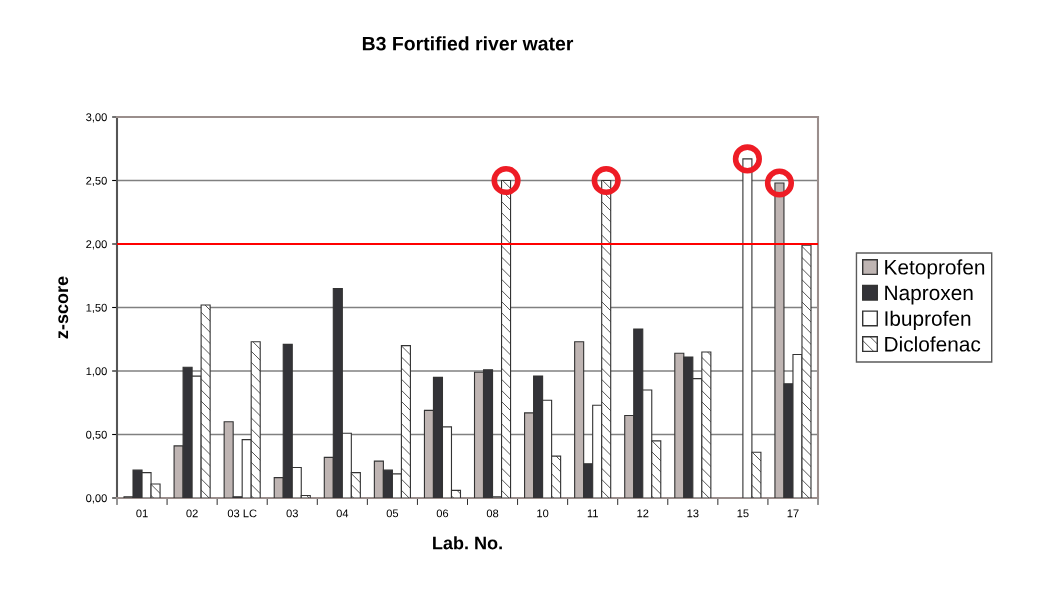 This screenshot has width=1052, height=592. Describe the element at coordinates (96, 499) in the screenshot. I see `y-tick-label: 0,00` at that location.